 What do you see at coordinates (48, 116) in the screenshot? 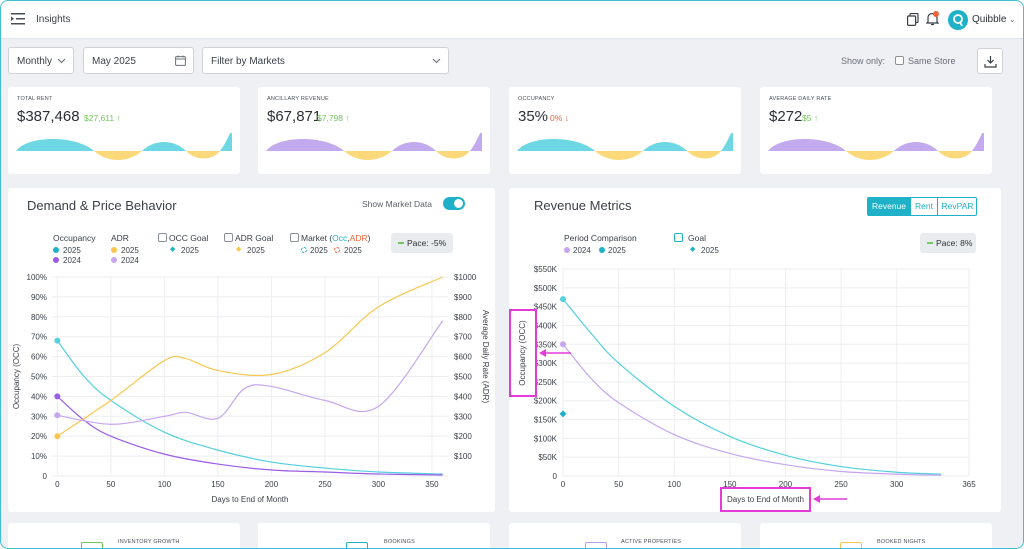
I see `kpi-value: $387,468` at bounding box center [48, 116].